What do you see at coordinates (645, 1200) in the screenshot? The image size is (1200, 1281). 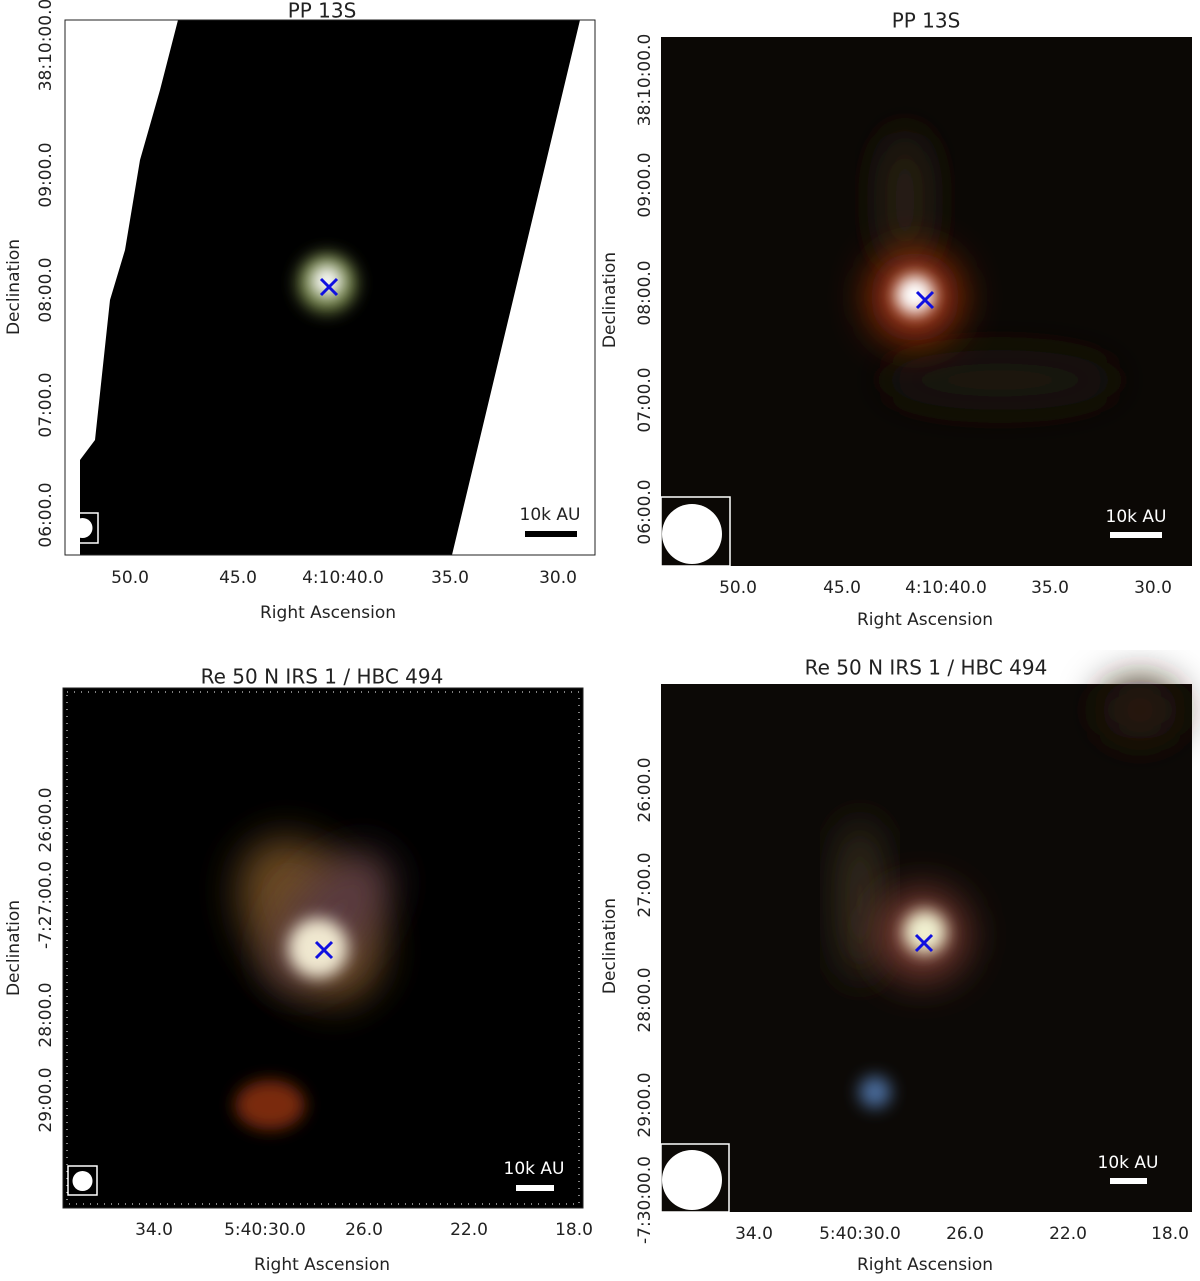 I see `y-tick-label: -7:30:00.0` at bounding box center [645, 1200].